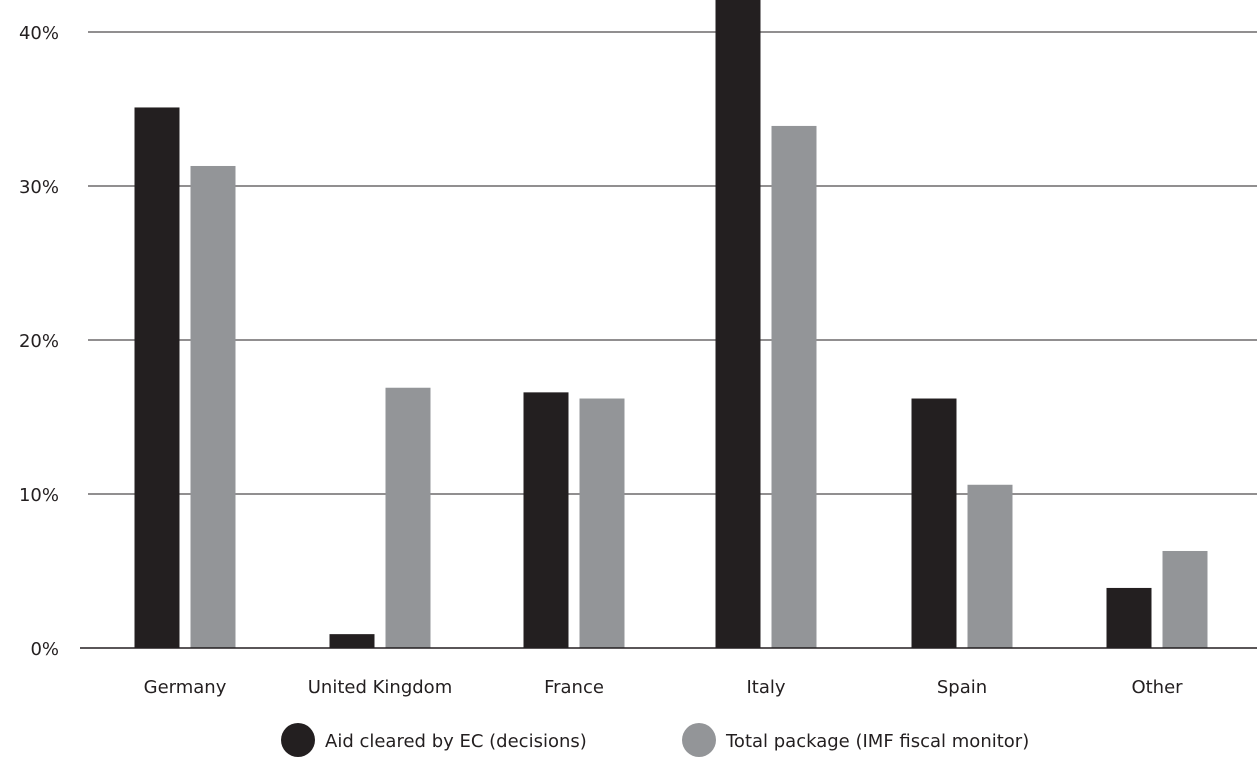  I want to click on y-tick-label: 40%, so click(39, 33).